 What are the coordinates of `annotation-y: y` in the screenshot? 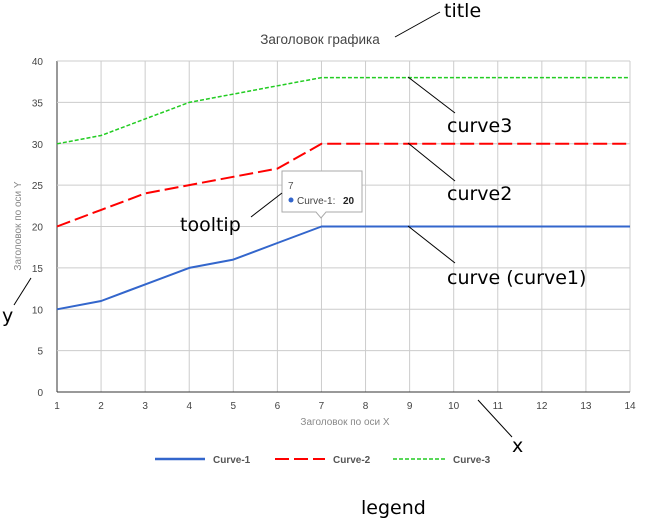 It's located at (7, 316).